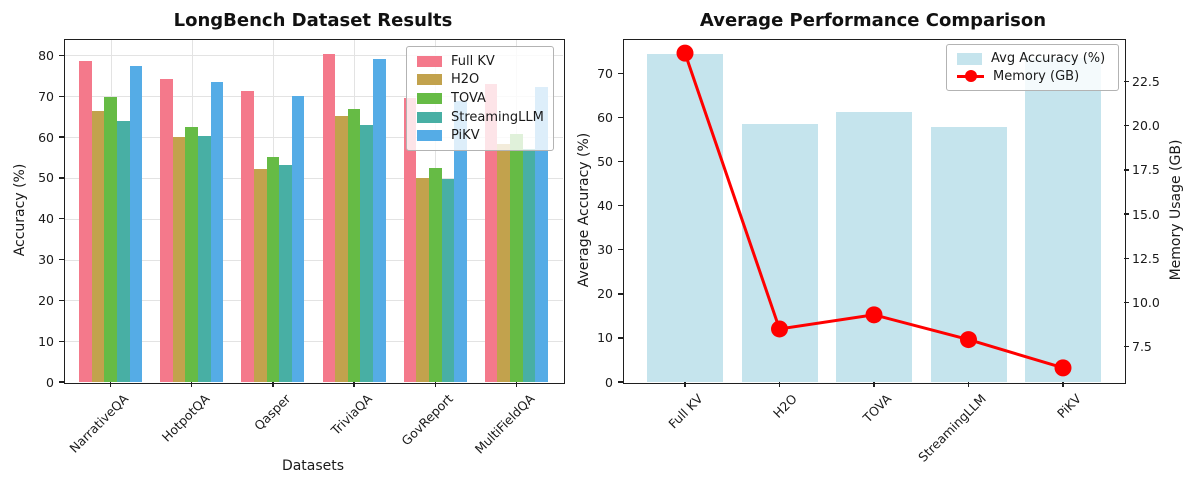  Describe the element at coordinates (779, 252) in the screenshot. I see `bar-avg-accuracy-h2o` at that location.